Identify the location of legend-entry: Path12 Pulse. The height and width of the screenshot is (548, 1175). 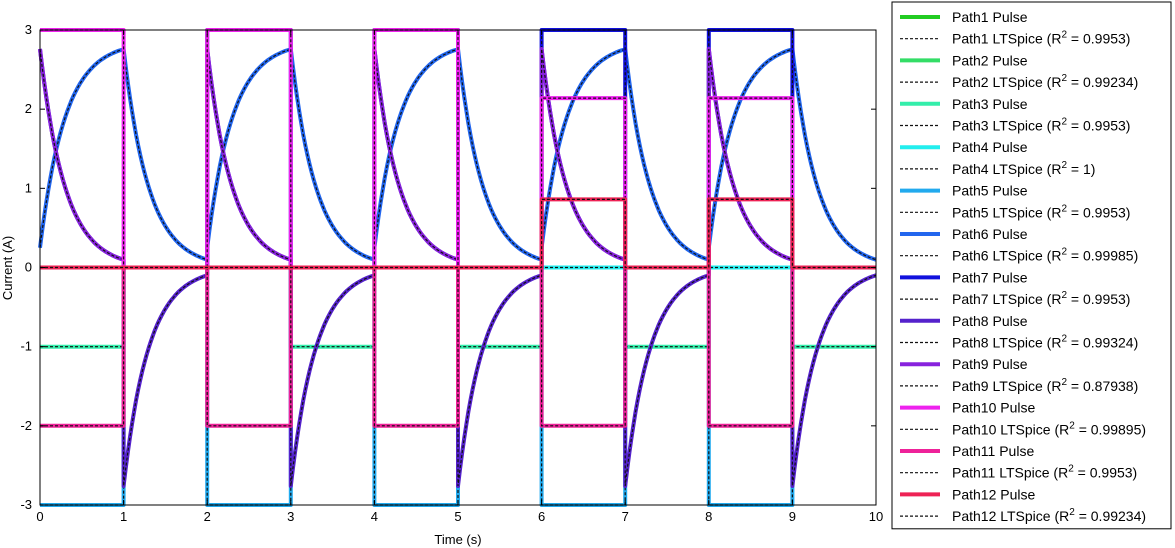
(967, 494).